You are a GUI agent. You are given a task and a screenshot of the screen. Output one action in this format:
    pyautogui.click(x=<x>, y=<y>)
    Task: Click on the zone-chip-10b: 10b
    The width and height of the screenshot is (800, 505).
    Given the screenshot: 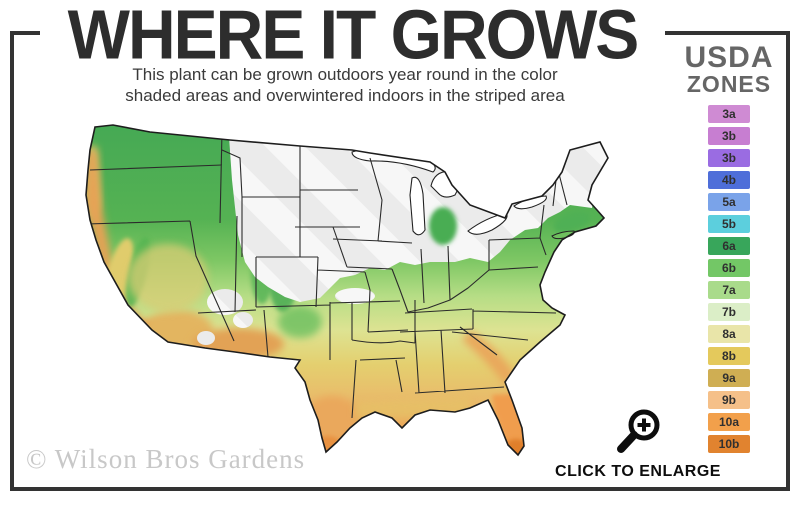 What is the action you would take?
    pyautogui.click(x=729, y=444)
    